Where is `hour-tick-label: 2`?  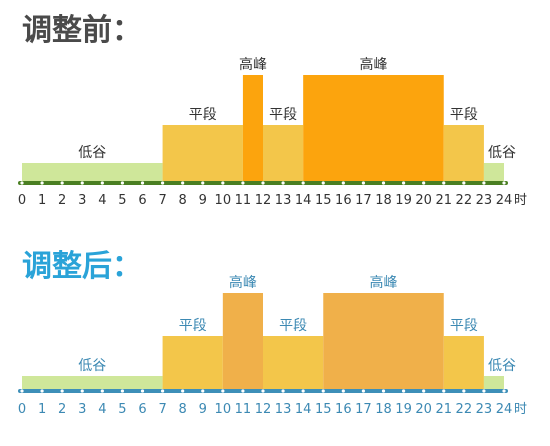
hour-tick-label: 2 is located at coordinates (62, 200).